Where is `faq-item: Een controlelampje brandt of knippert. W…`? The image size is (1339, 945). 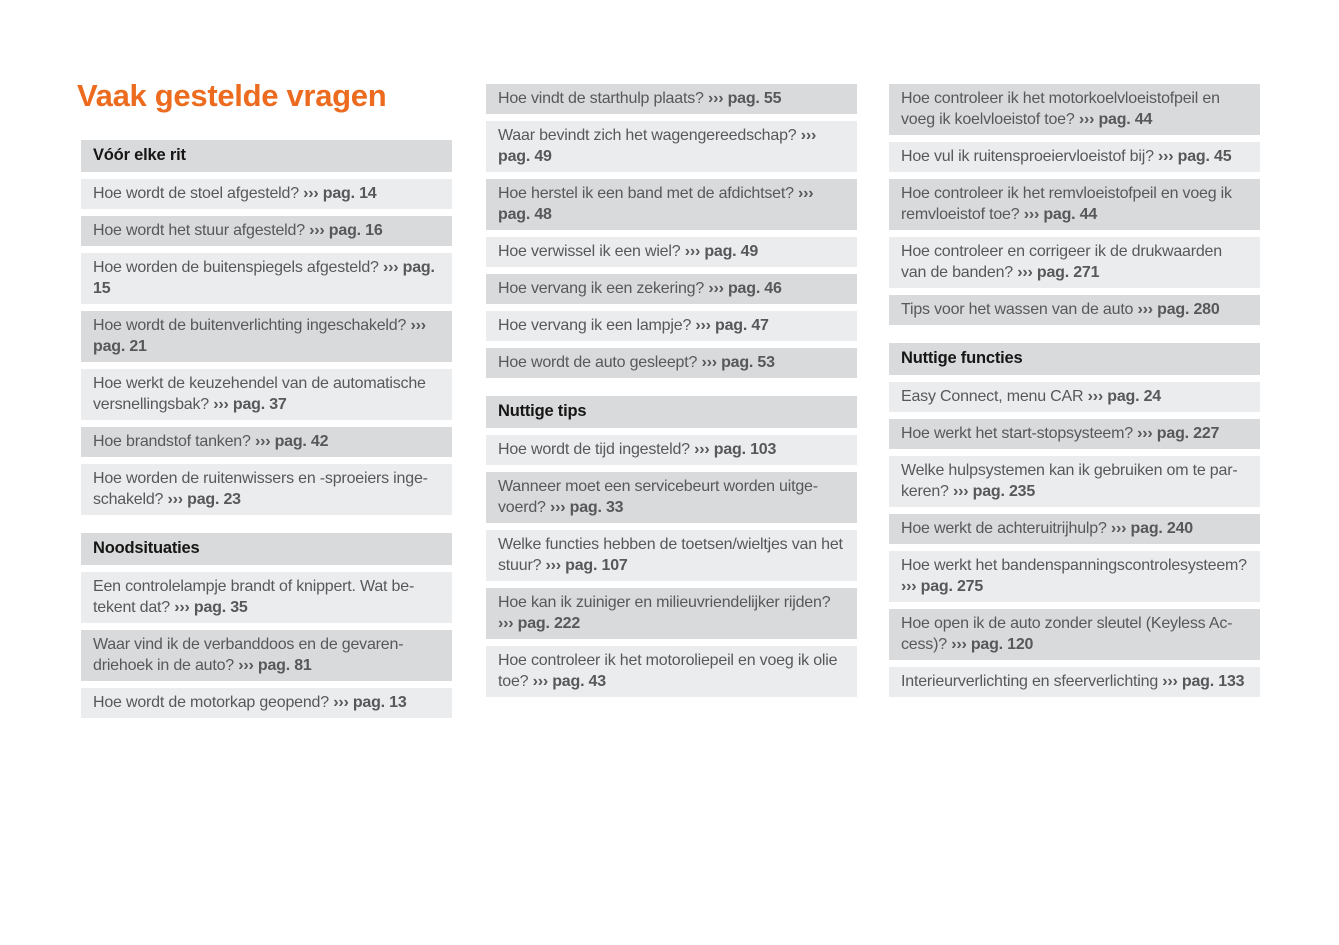 faq-item: Een controlelampje brandt of knippert. W… is located at coordinates (266, 597).